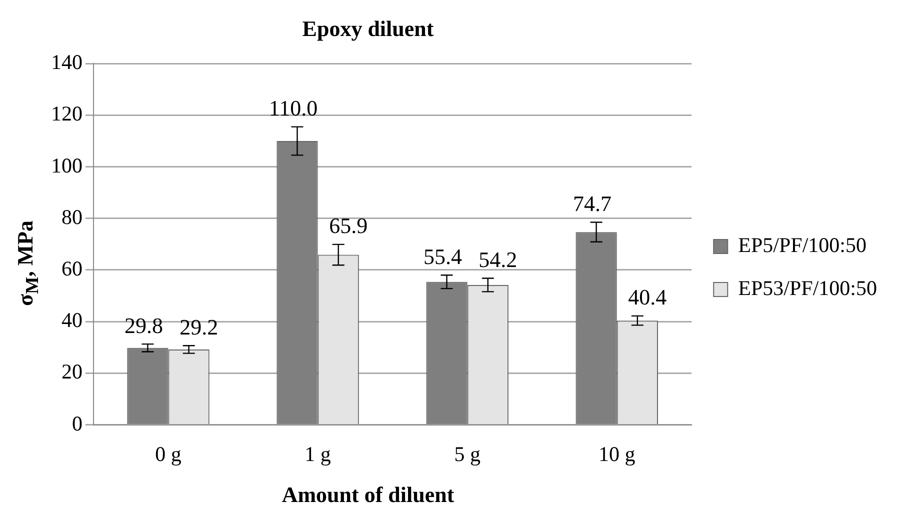 Image resolution: width=905 pixels, height=524 pixels. Describe the element at coordinates (498, 259) in the screenshot. I see `data-label: 54.2` at that location.